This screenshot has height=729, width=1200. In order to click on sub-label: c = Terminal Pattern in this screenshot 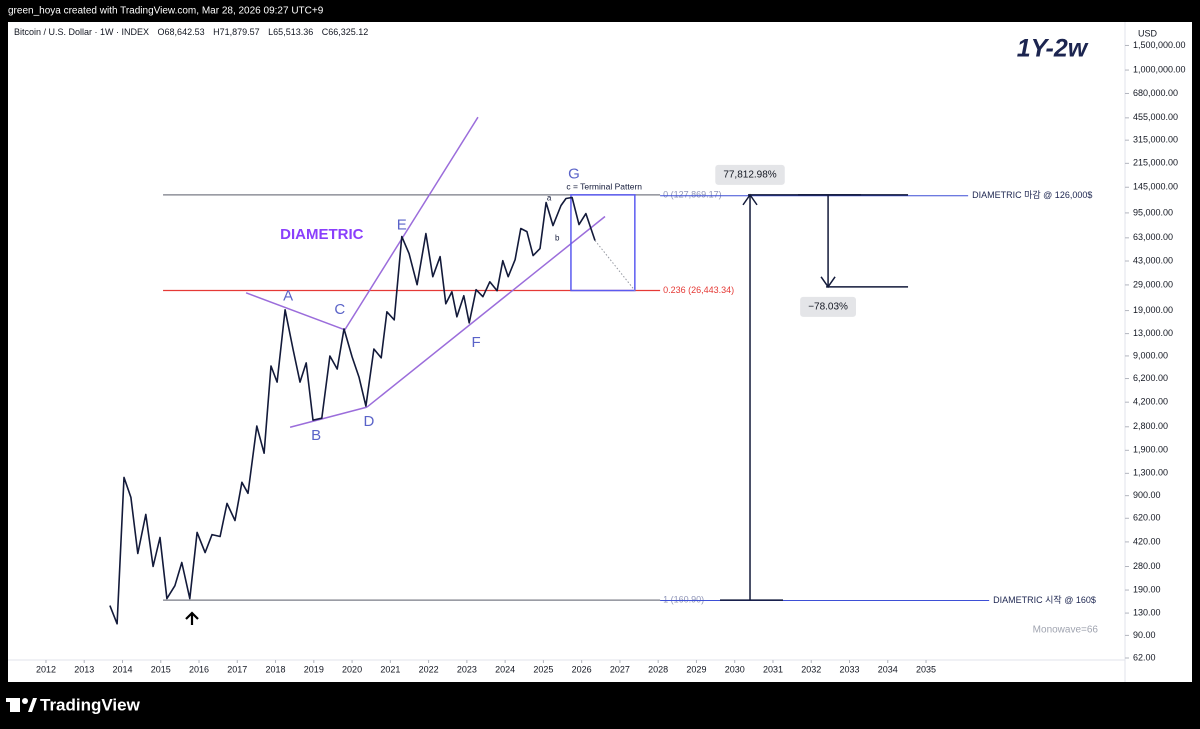, I will do `click(604, 186)`.